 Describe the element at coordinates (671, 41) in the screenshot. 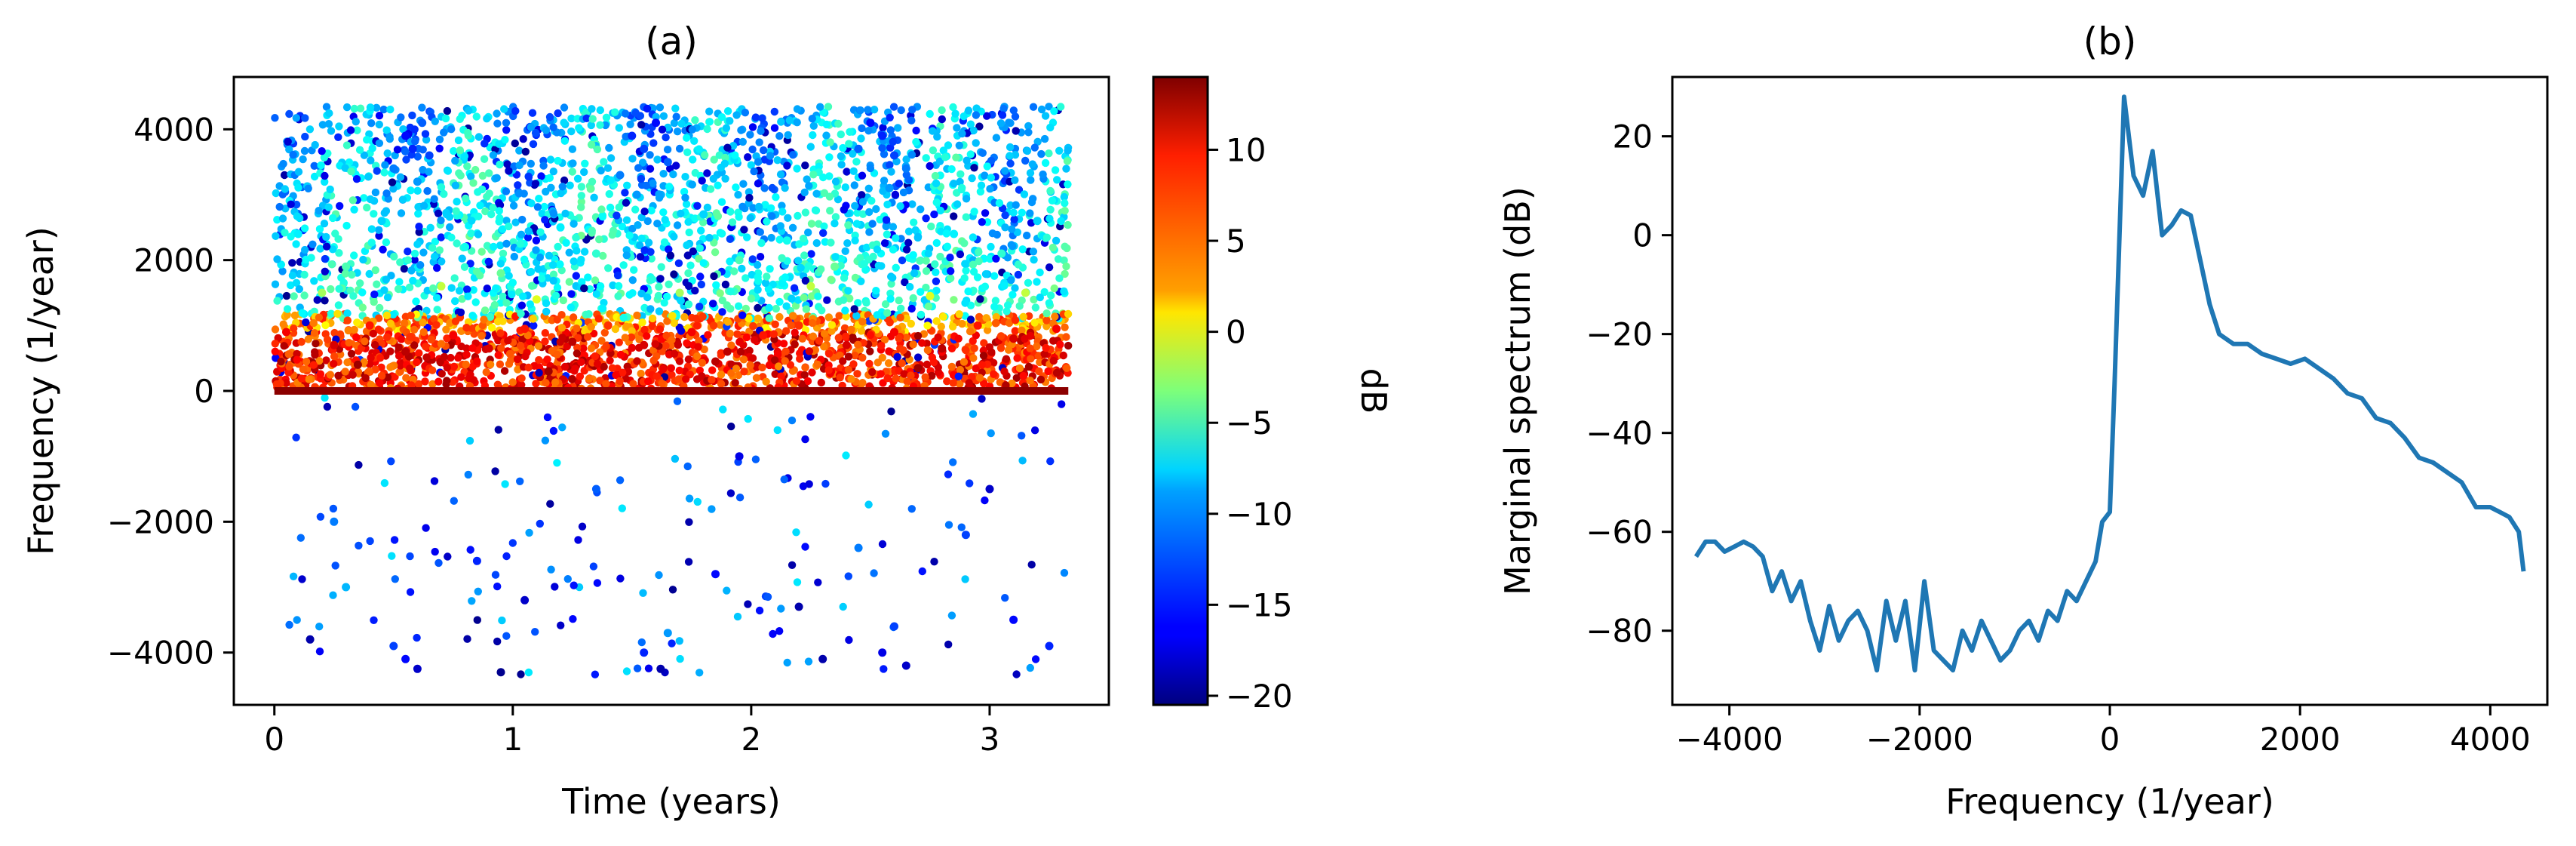

I see `panel-a-title: (a)` at that location.